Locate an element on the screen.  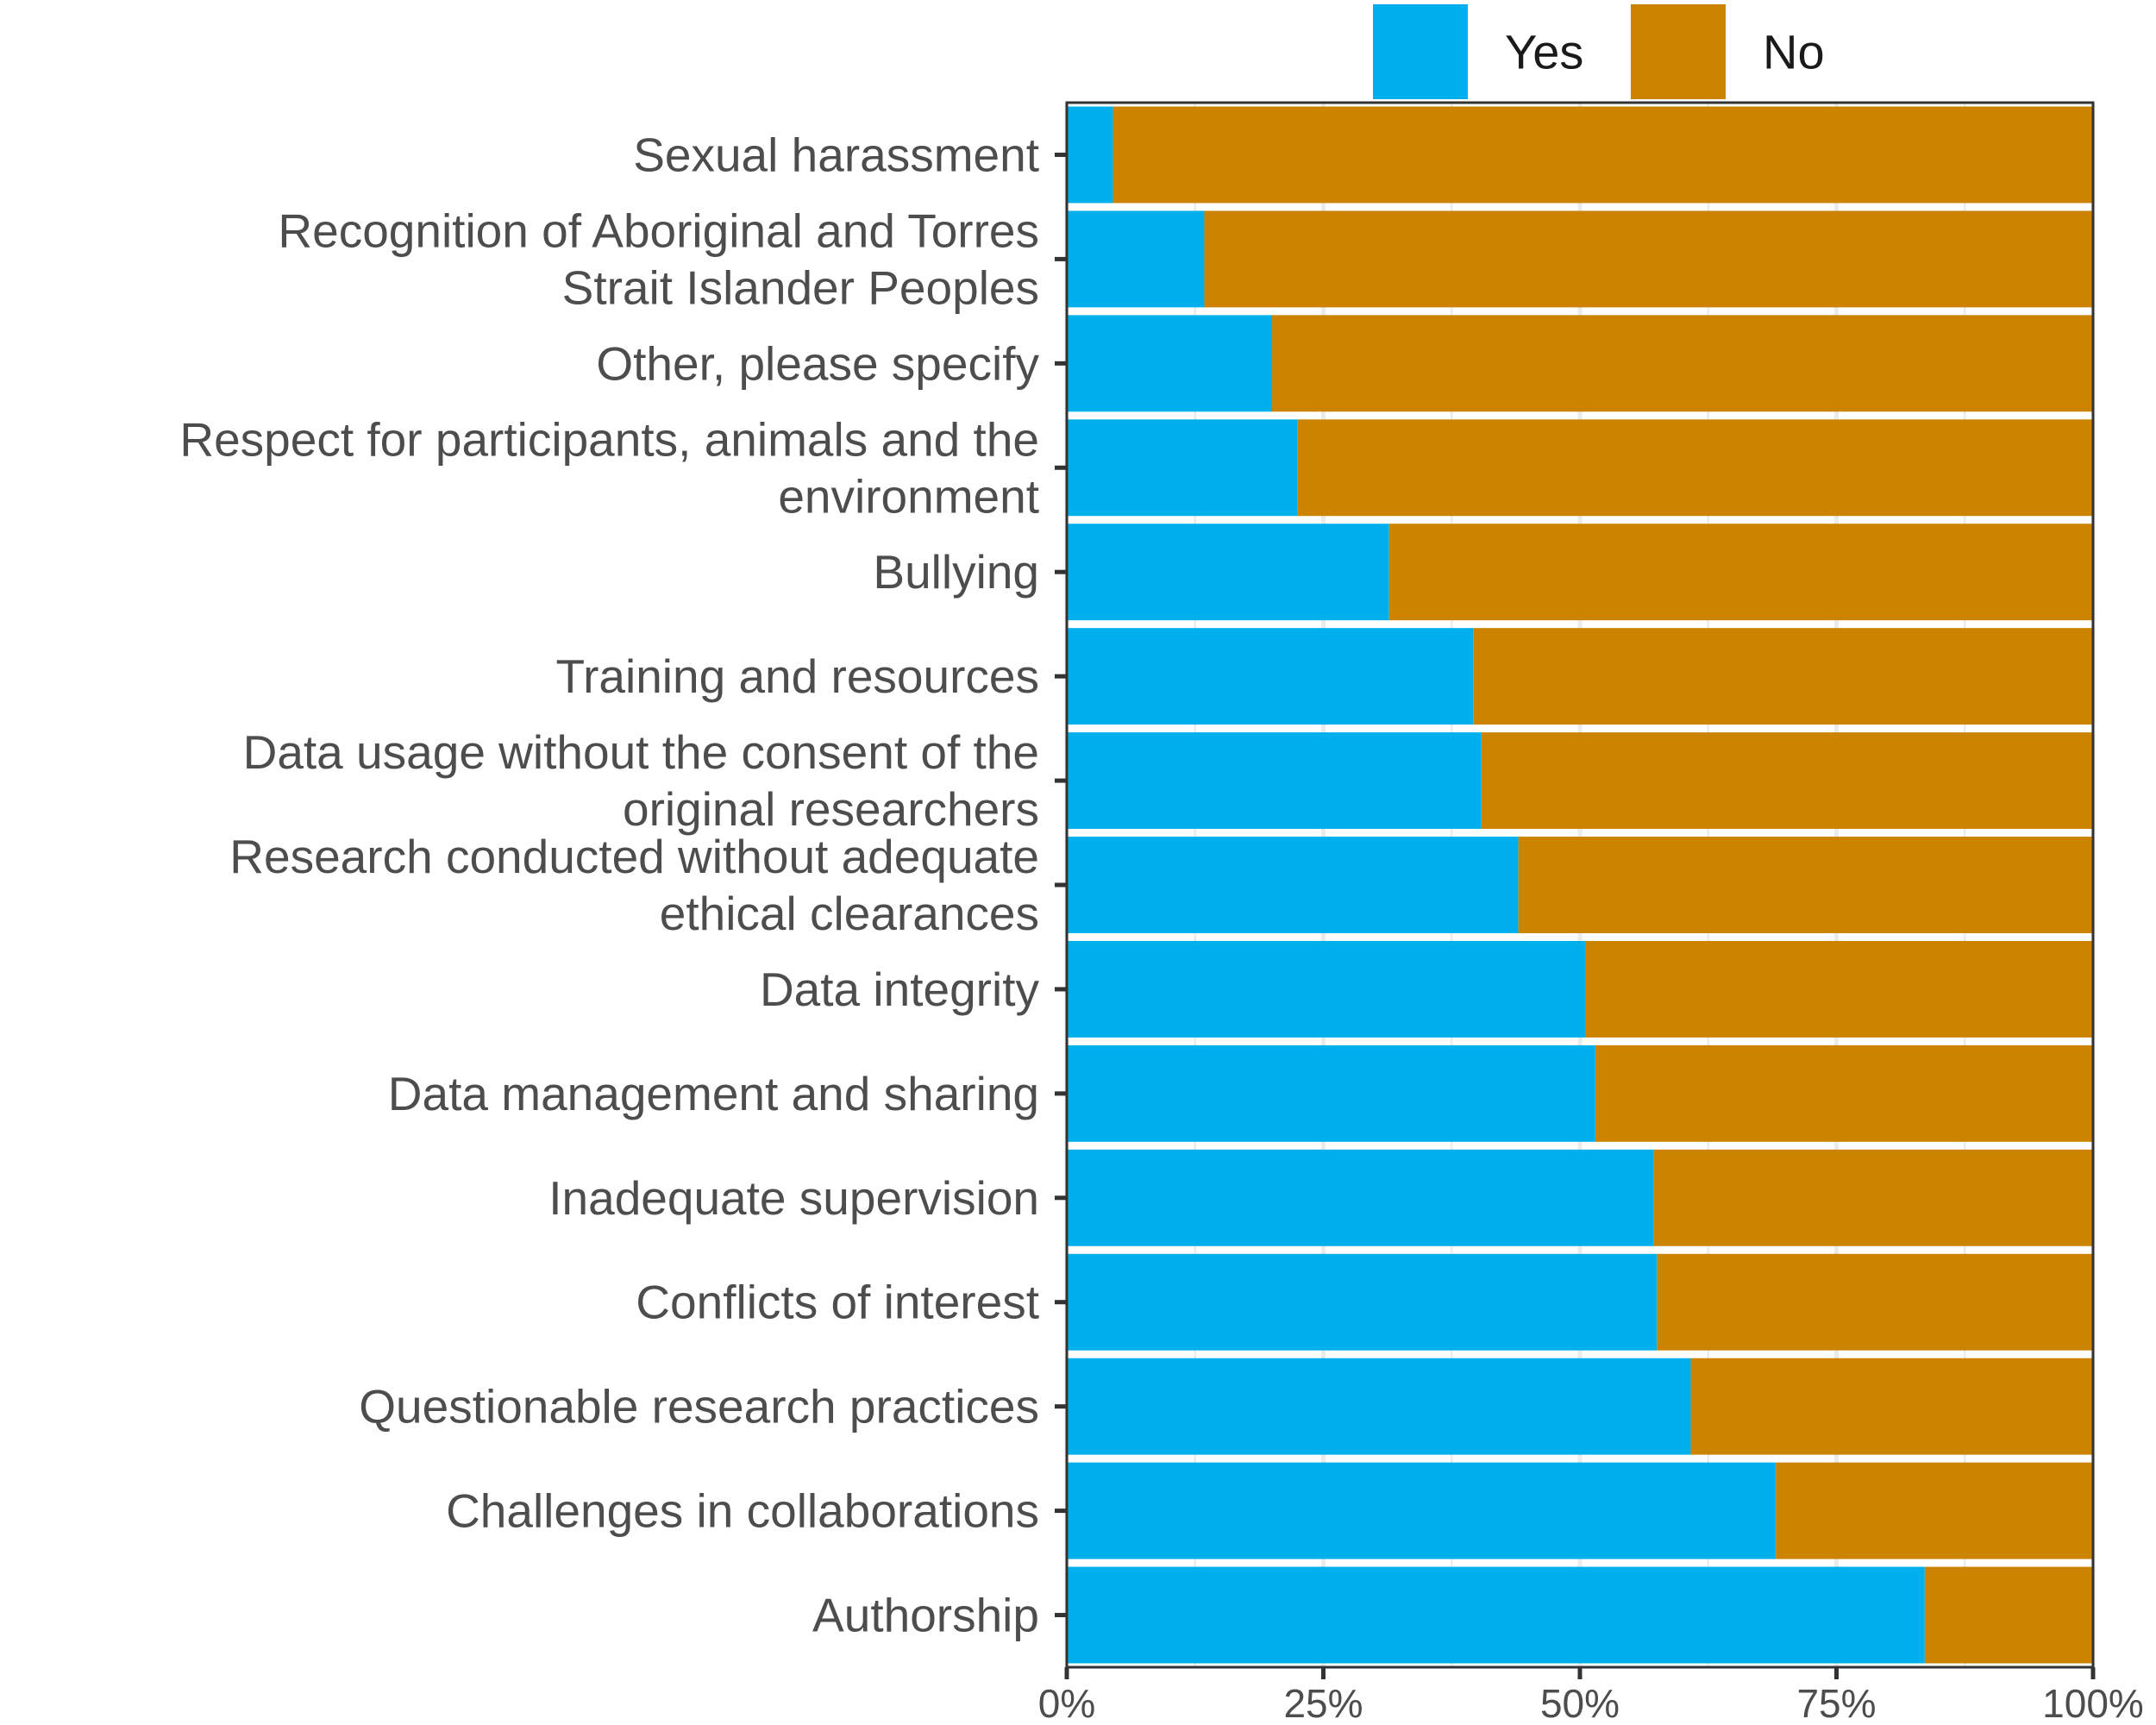
legend-swatch-yes is located at coordinates (1420, 52).